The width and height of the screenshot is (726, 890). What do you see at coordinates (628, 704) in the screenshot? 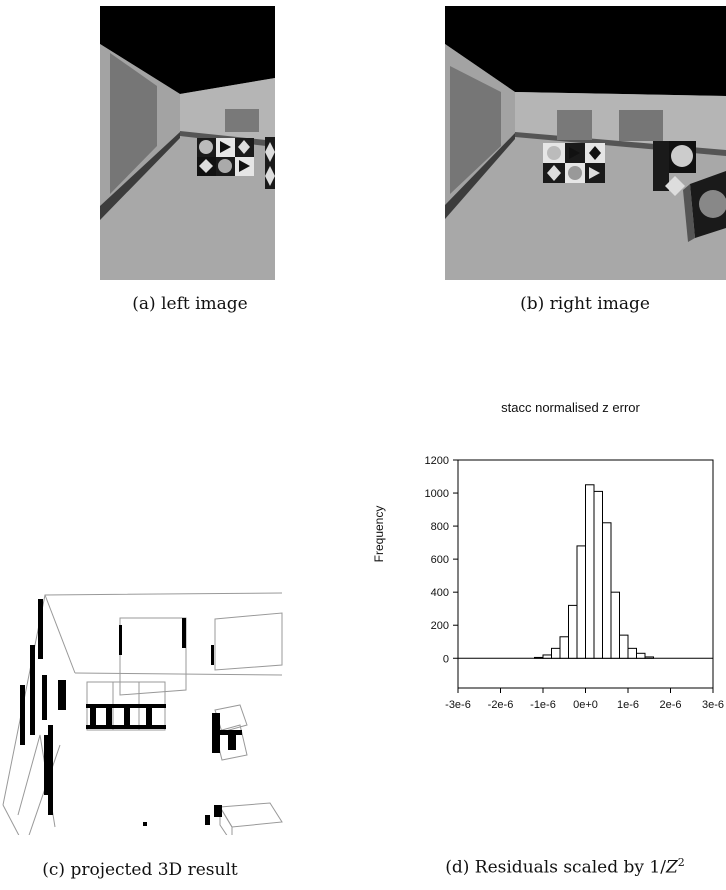
I see `x-tick-label: 1e-6` at bounding box center [628, 704].